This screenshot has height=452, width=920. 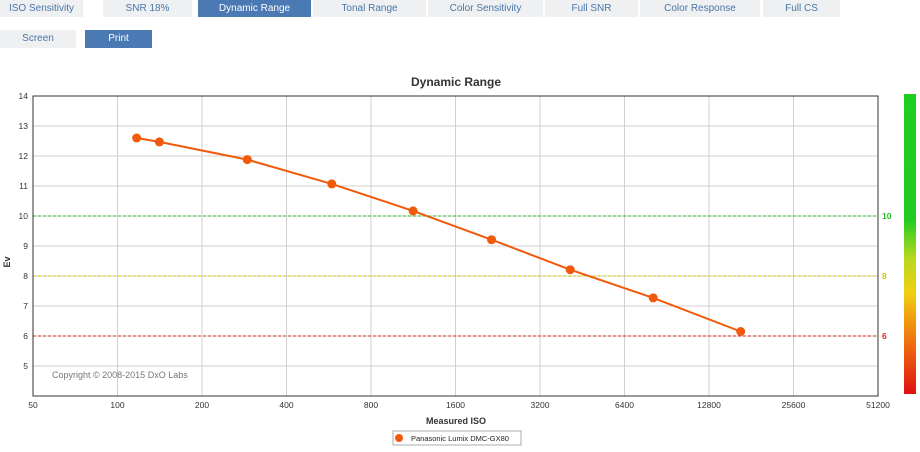 What do you see at coordinates (147, 8) in the screenshot?
I see `tab-snr-18: SNR 18%` at bounding box center [147, 8].